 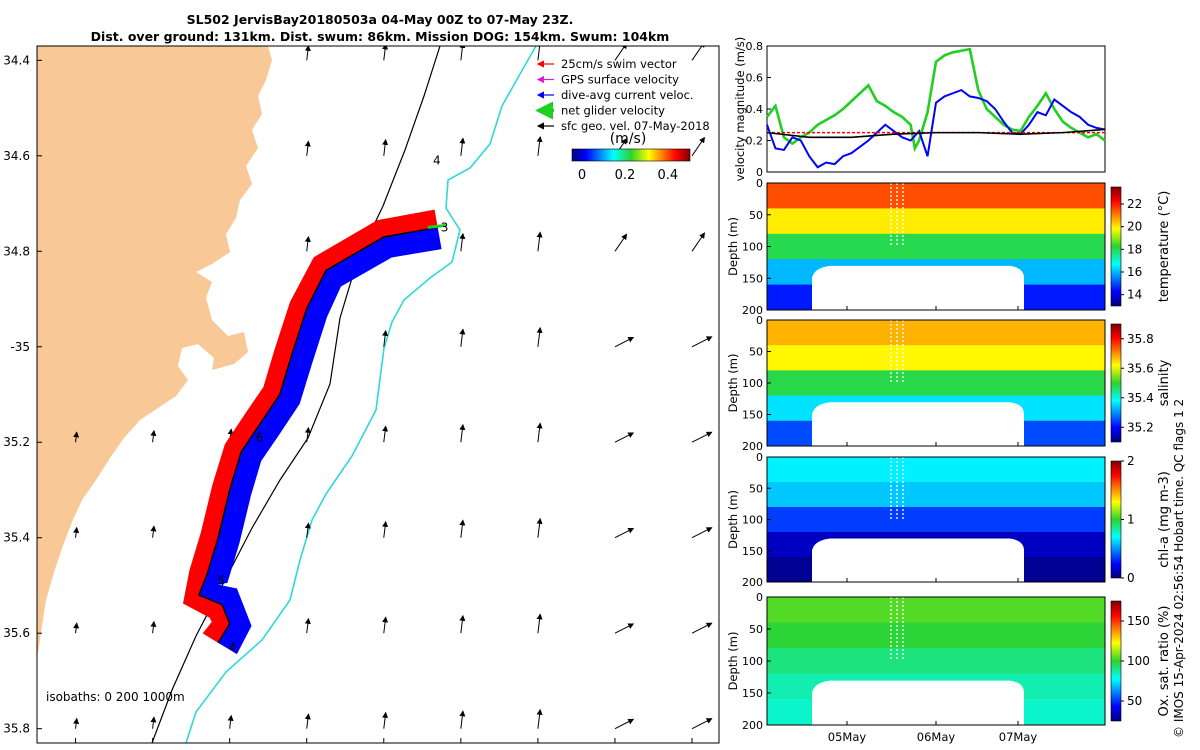 What do you see at coordinates (16, 251) in the screenshot?
I see `map-ytick-label: 34.8` at bounding box center [16, 251].